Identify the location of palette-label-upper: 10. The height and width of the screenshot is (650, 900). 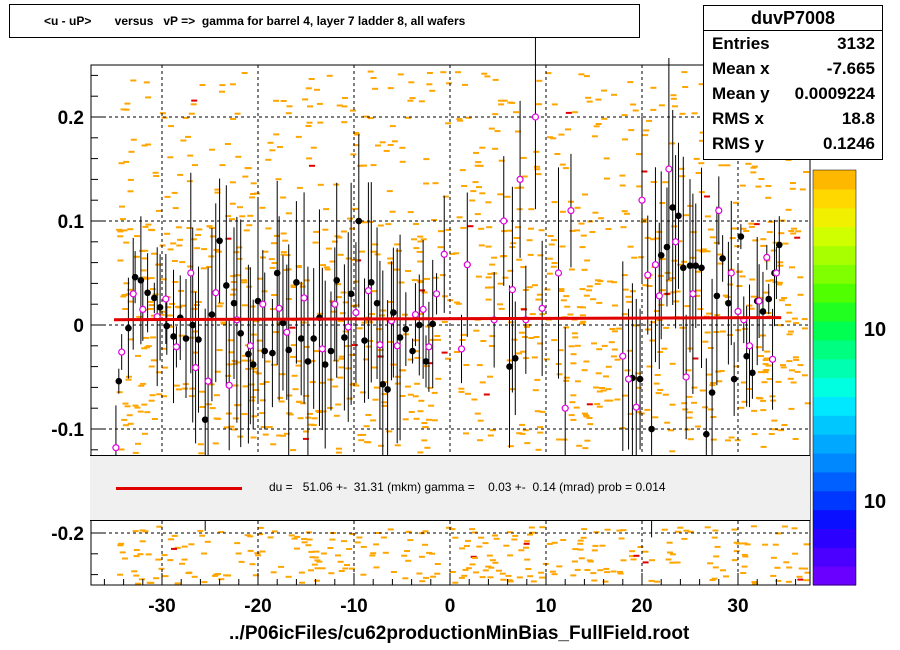
(875, 330).